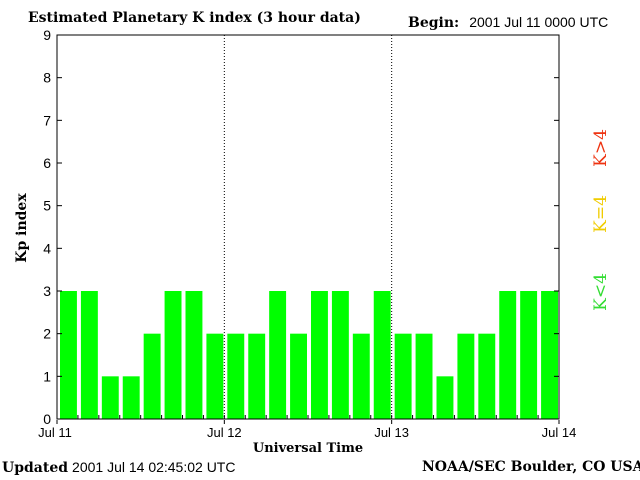  I want to click on x-tick-label: Jul 13, so click(391, 432).